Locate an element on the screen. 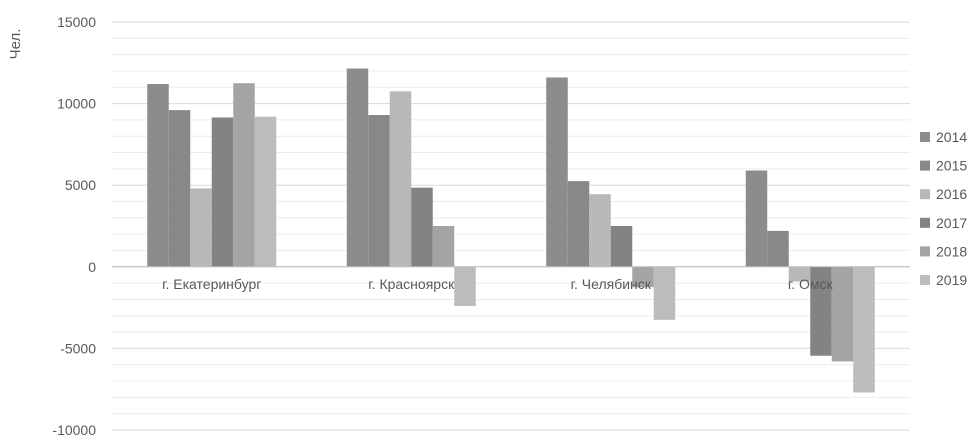  y-tick-label: 0 is located at coordinates (92, 267).